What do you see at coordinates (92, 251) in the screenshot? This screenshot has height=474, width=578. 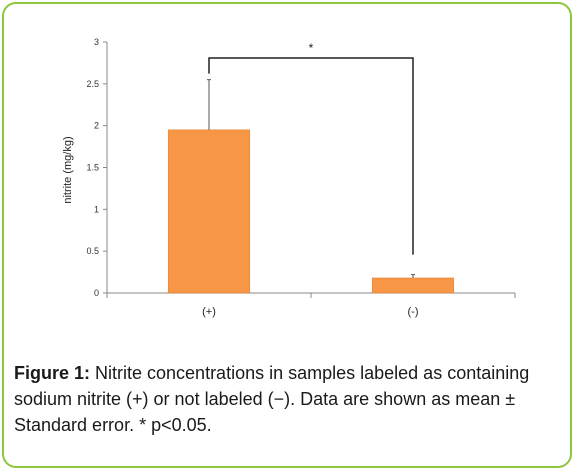 I see `y-tick-label: 0.5` at bounding box center [92, 251].